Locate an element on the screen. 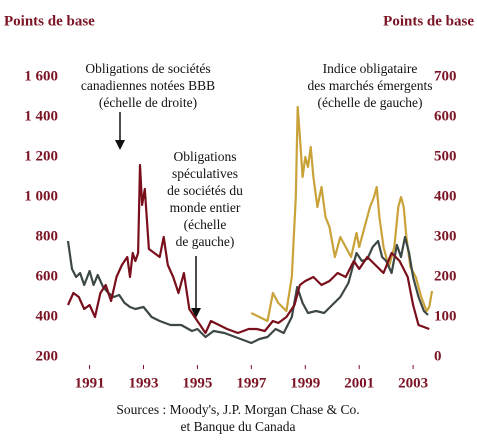  annotation: de sociétés du is located at coordinates (205, 190).